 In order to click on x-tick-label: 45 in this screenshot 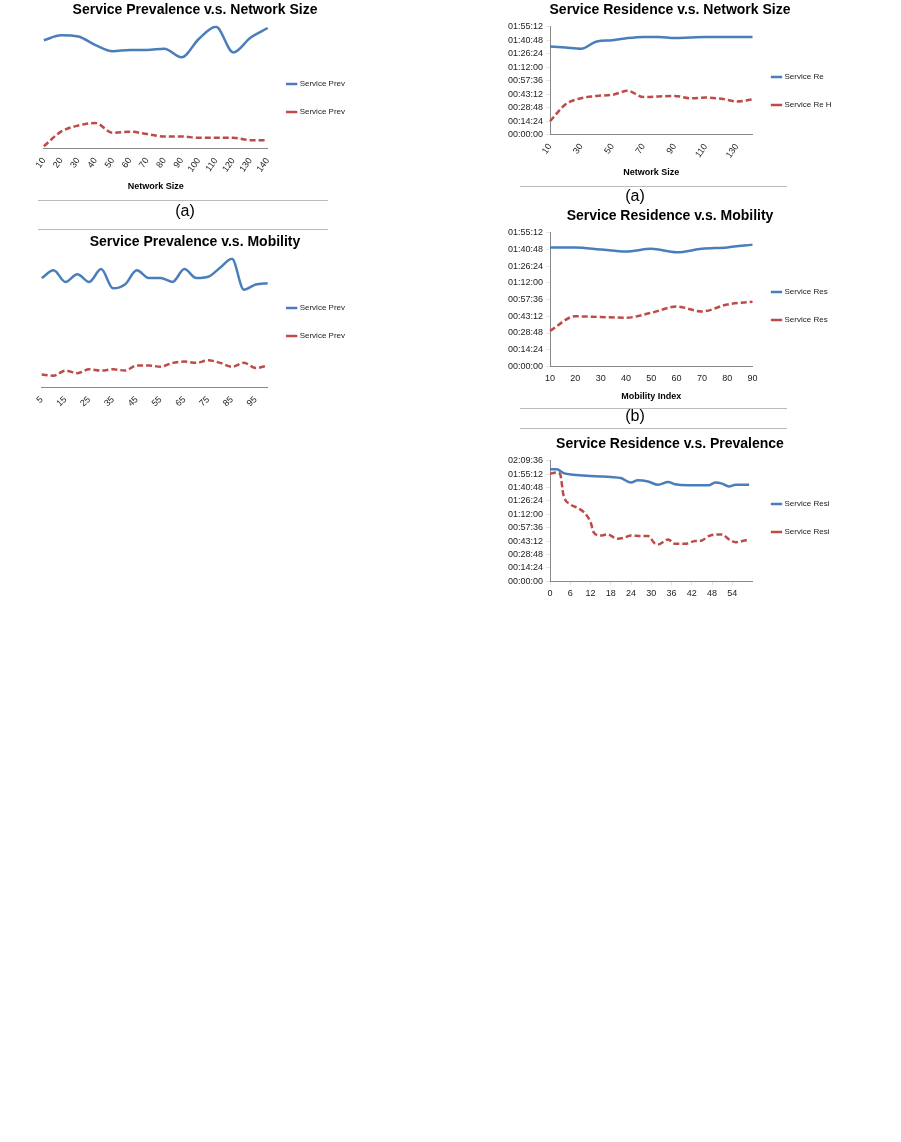, I will do `click(132, 401)`.